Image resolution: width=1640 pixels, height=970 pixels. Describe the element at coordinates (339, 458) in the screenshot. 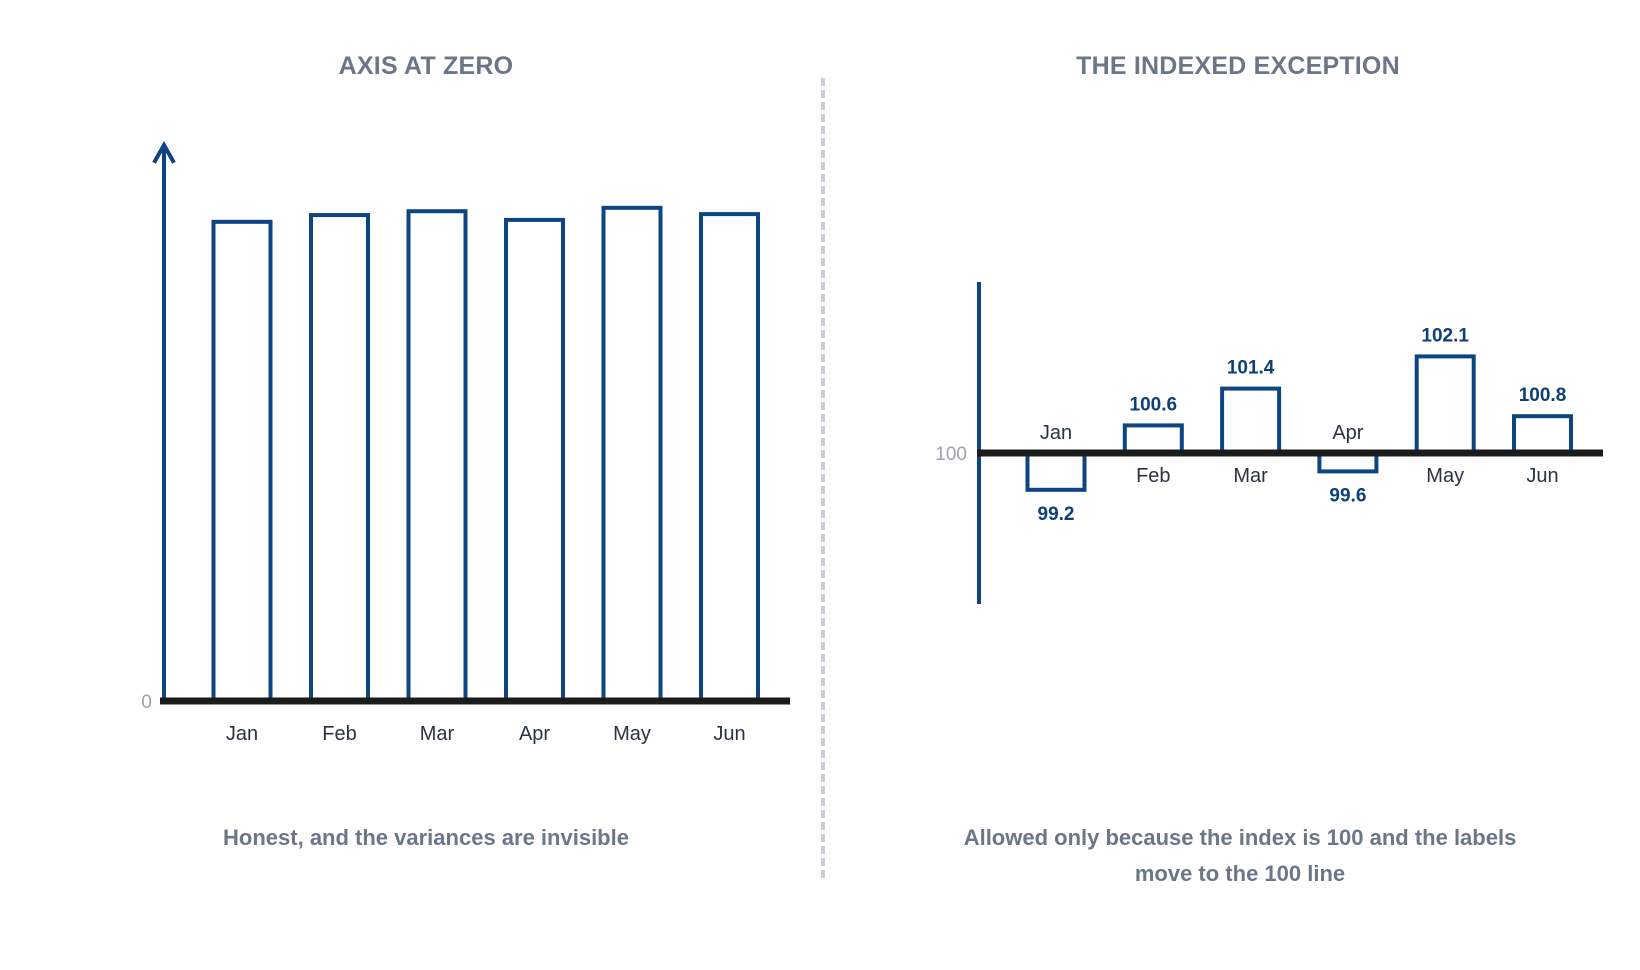

I see `left-bar-feb` at that location.